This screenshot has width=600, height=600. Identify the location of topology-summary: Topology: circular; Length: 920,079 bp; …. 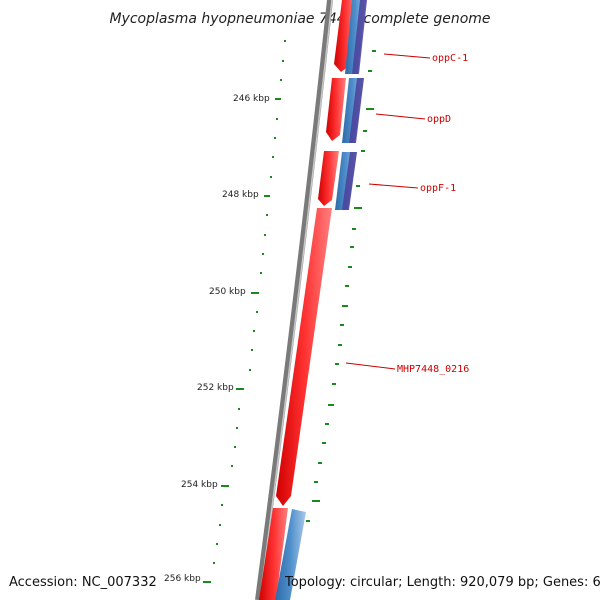
(442, 582).